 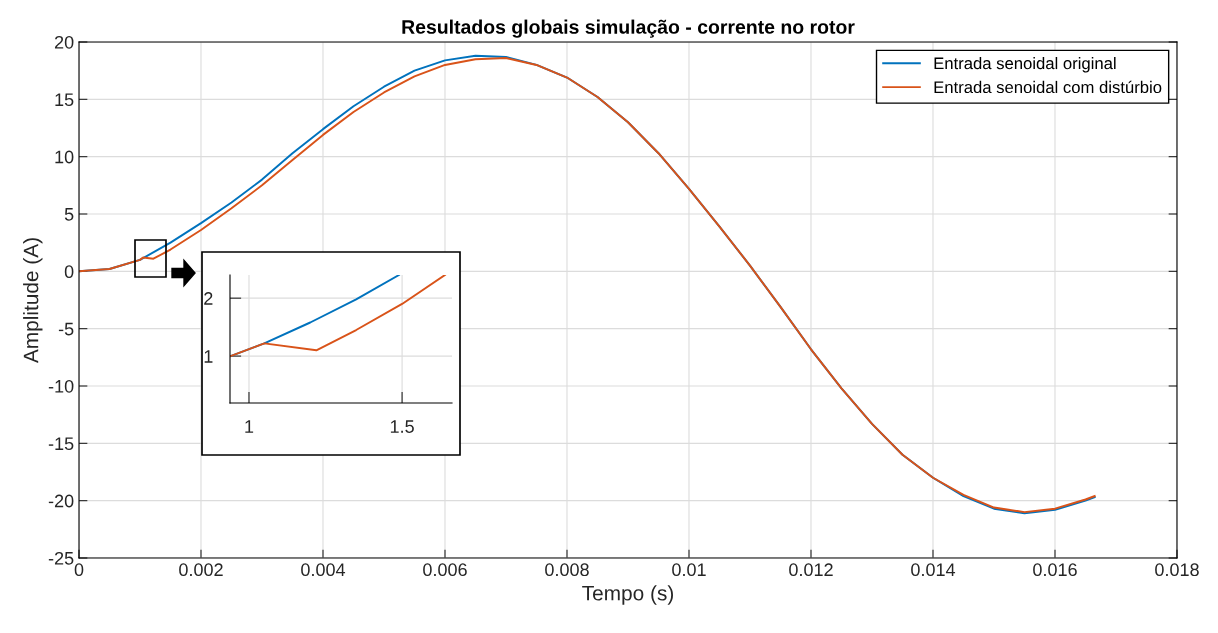 I want to click on y-tick-label: 20, so click(x=64, y=42).